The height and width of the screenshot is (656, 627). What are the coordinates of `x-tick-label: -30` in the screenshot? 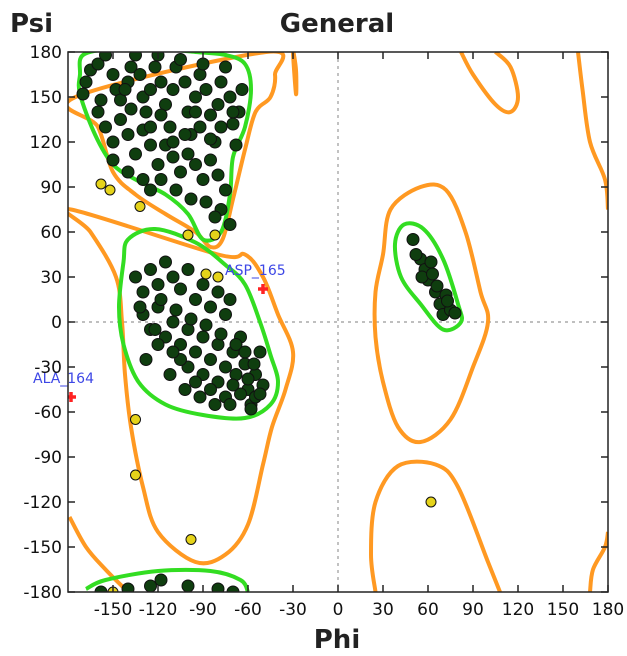 It's located at (293, 610).